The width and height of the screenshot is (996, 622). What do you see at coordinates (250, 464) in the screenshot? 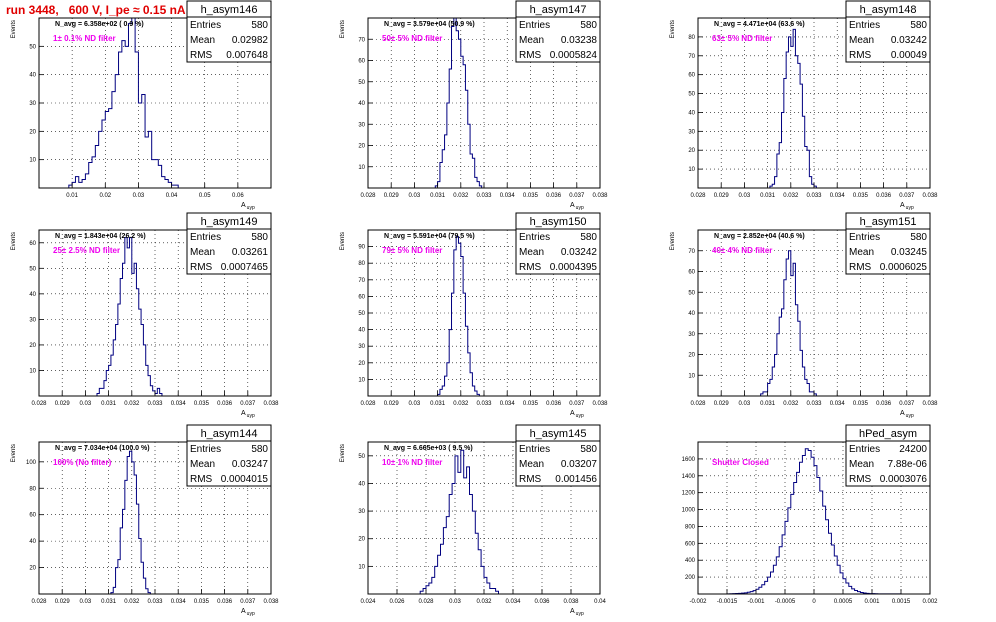
I see `stats-value: 0.03247` at bounding box center [250, 464].